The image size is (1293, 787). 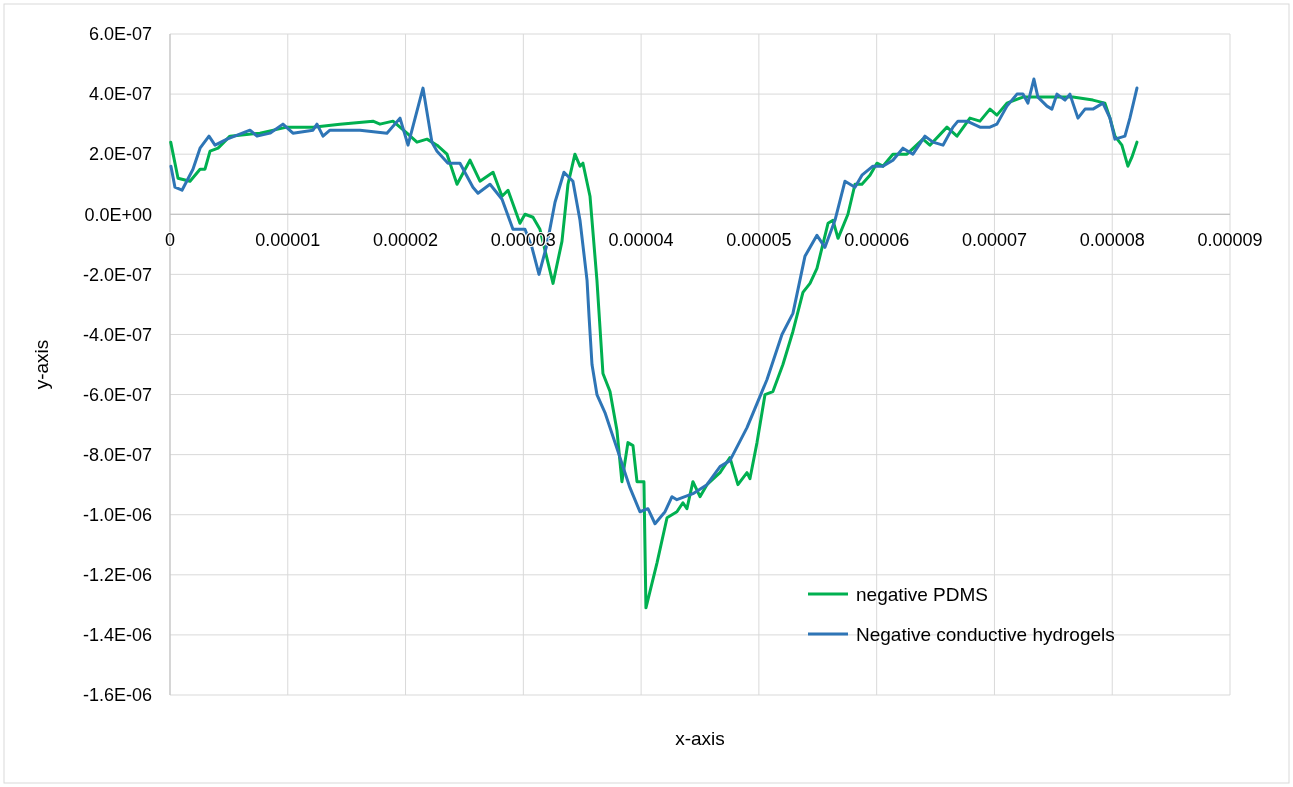 I want to click on y-tick-label: 2.0E-07, so click(x=120, y=154).